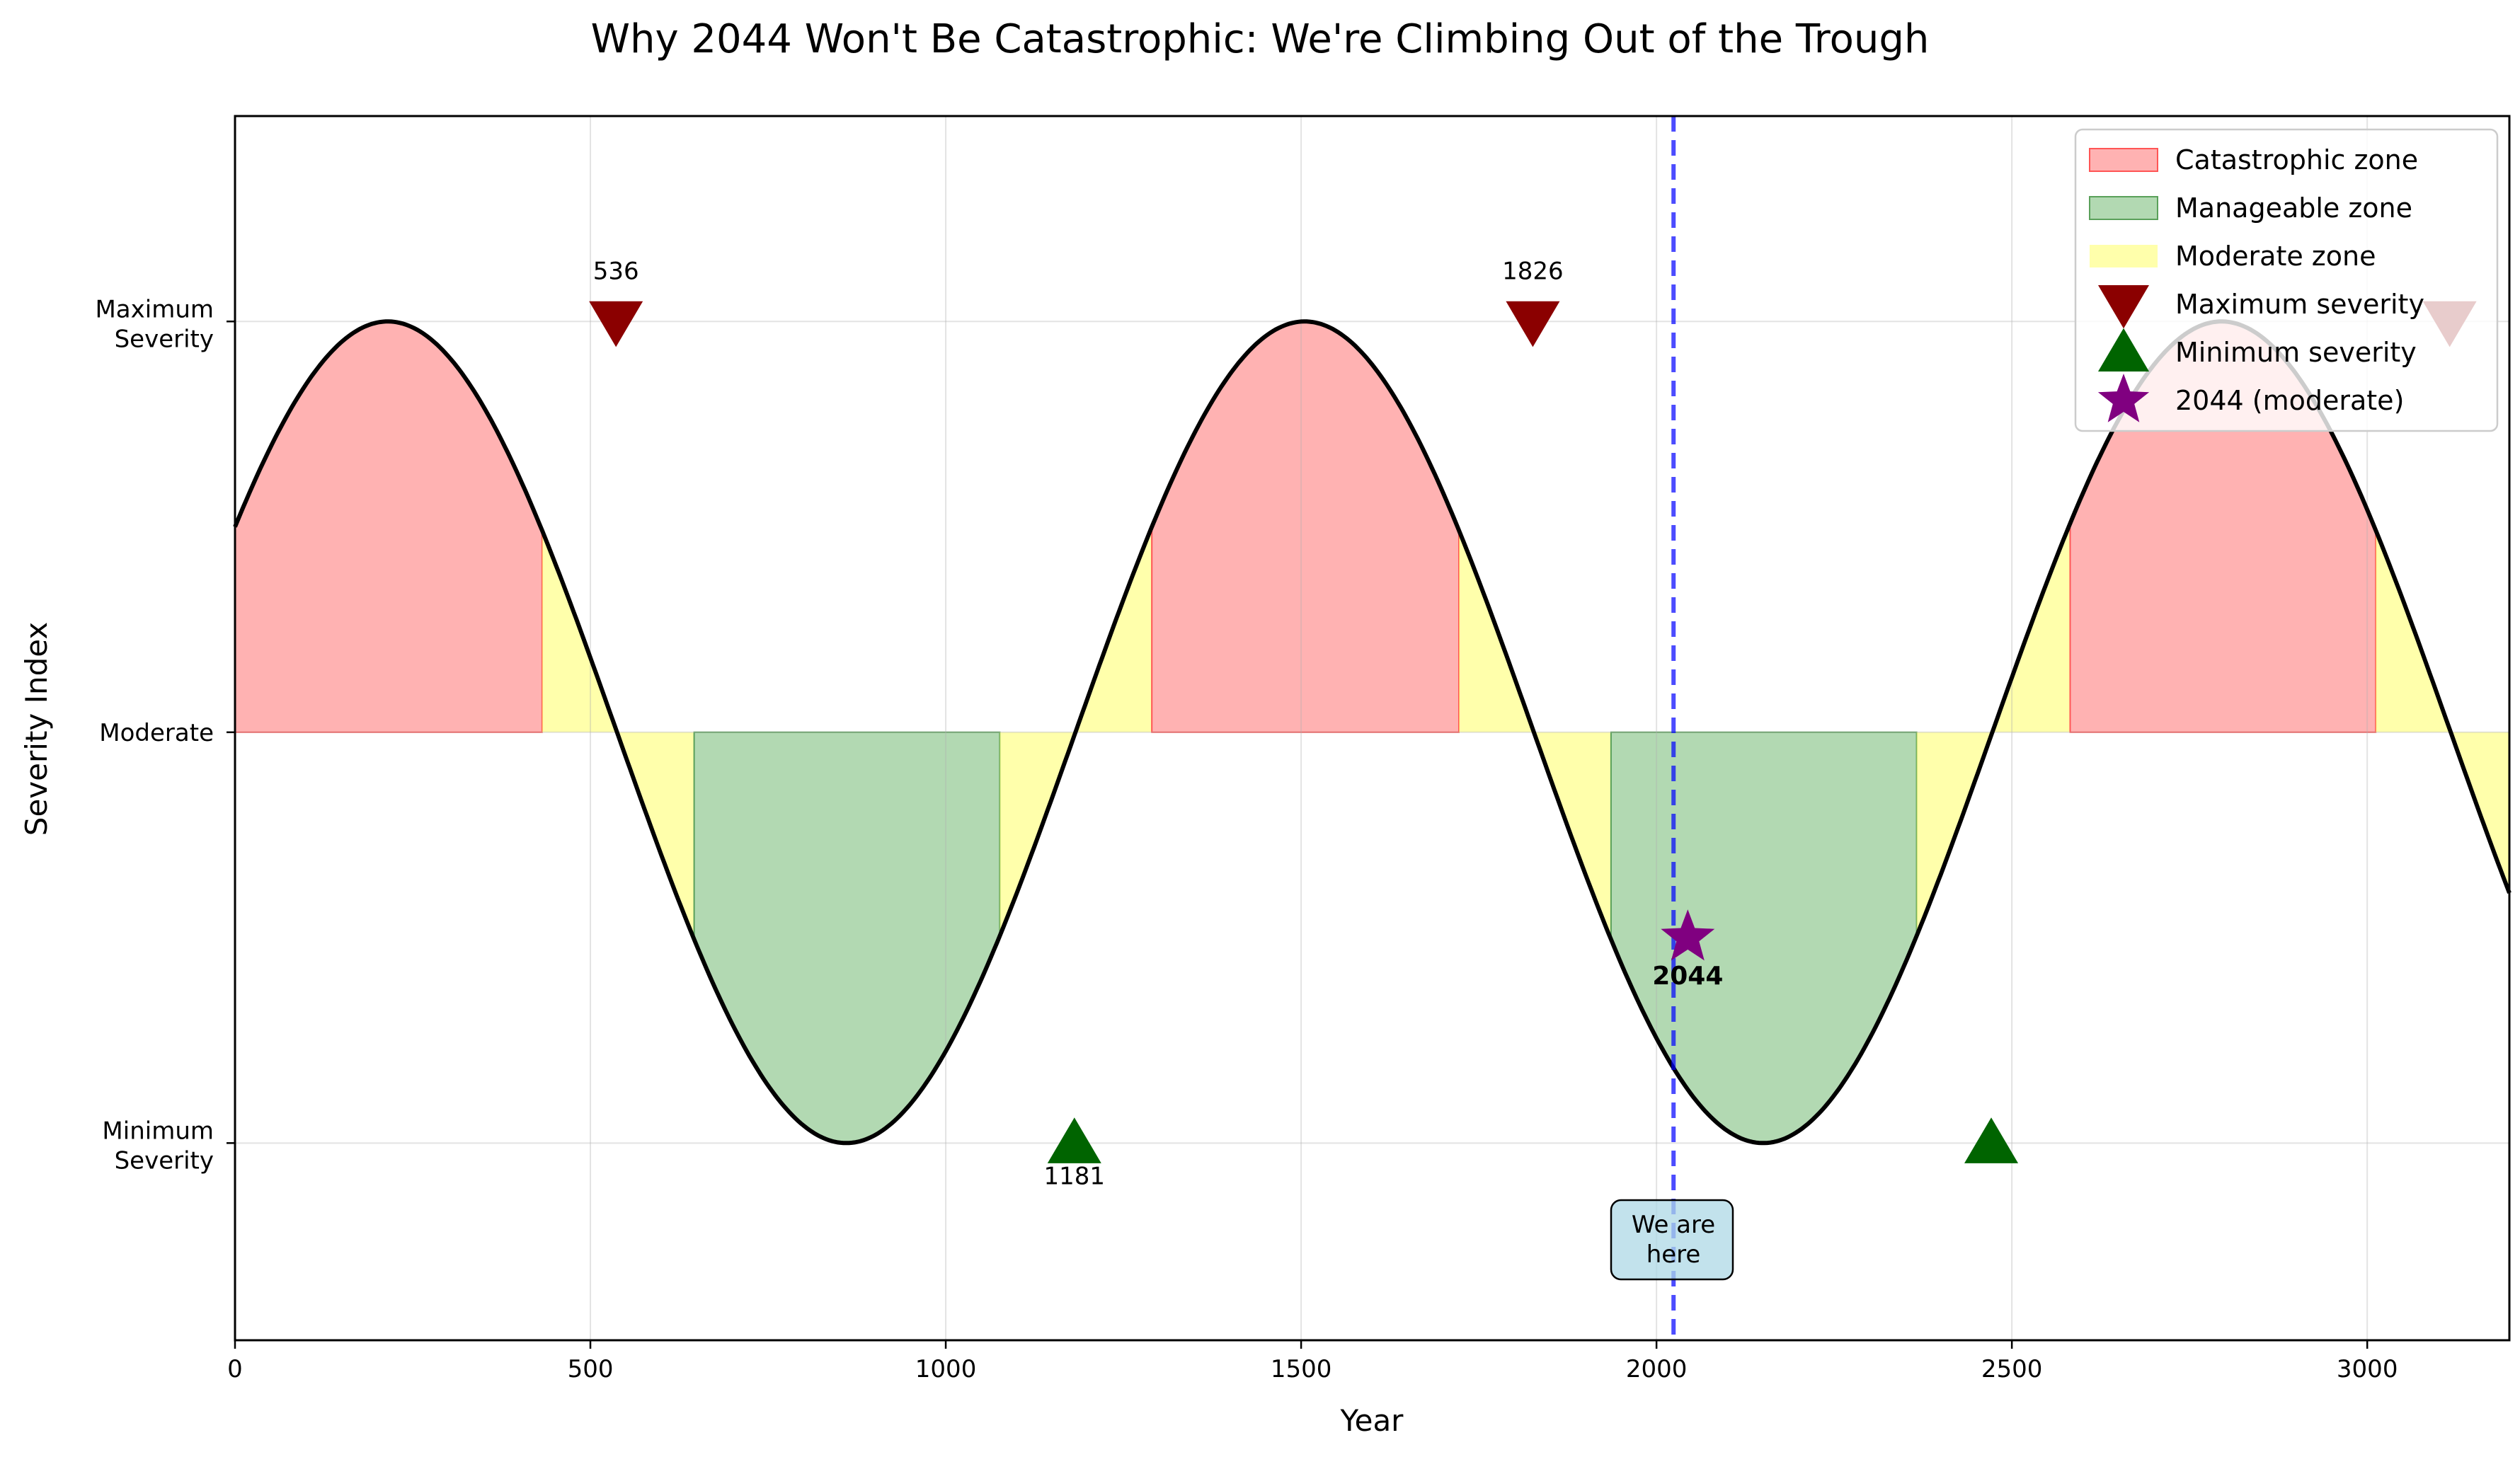 The width and height of the screenshot is (2520, 1457). What do you see at coordinates (1533, 271) in the screenshot?
I see `max-severity-year-label: 1826` at bounding box center [1533, 271].